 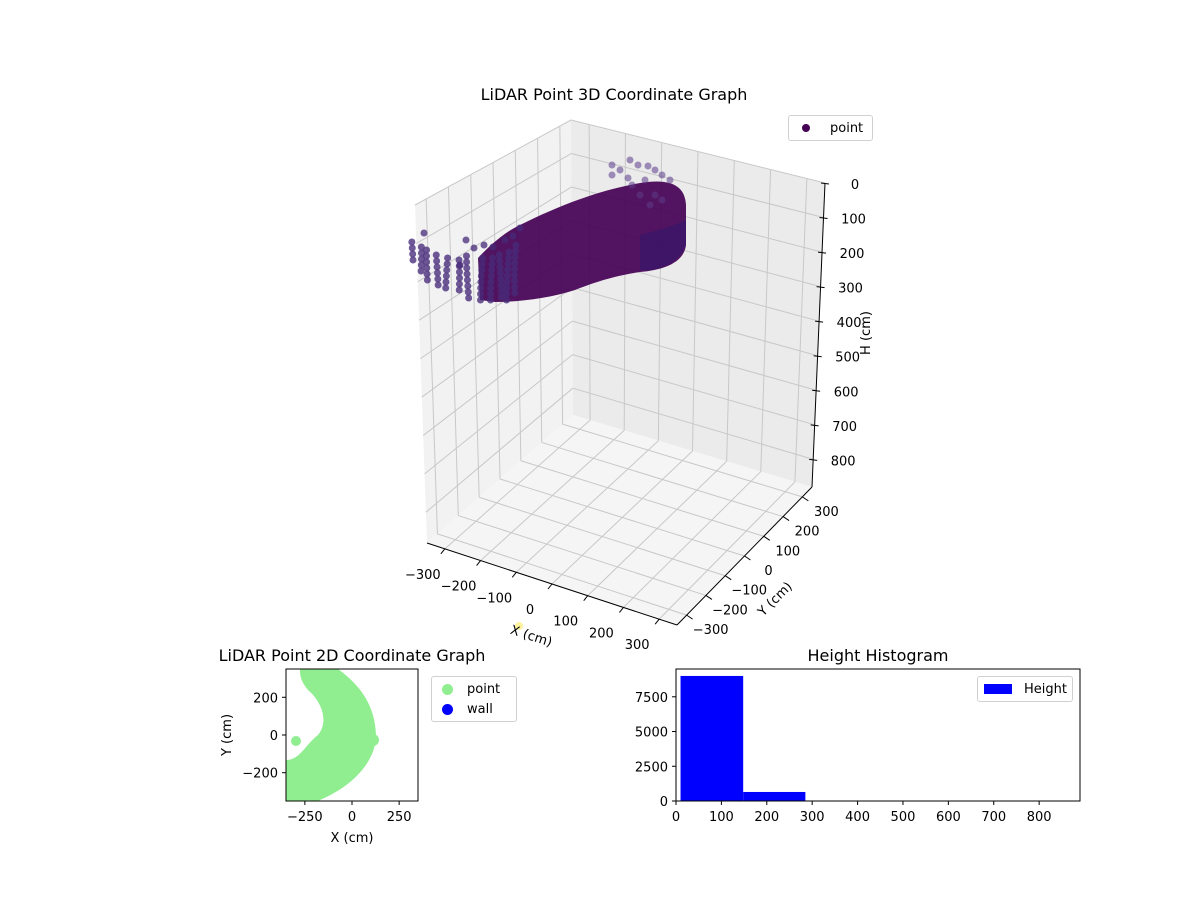 What do you see at coordinates (480, 709) in the screenshot?
I see `legend-label: wall` at bounding box center [480, 709].